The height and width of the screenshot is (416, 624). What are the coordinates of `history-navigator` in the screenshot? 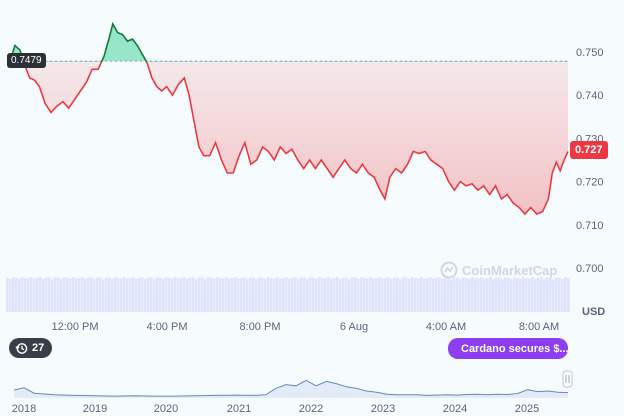 It's located at (291, 388).